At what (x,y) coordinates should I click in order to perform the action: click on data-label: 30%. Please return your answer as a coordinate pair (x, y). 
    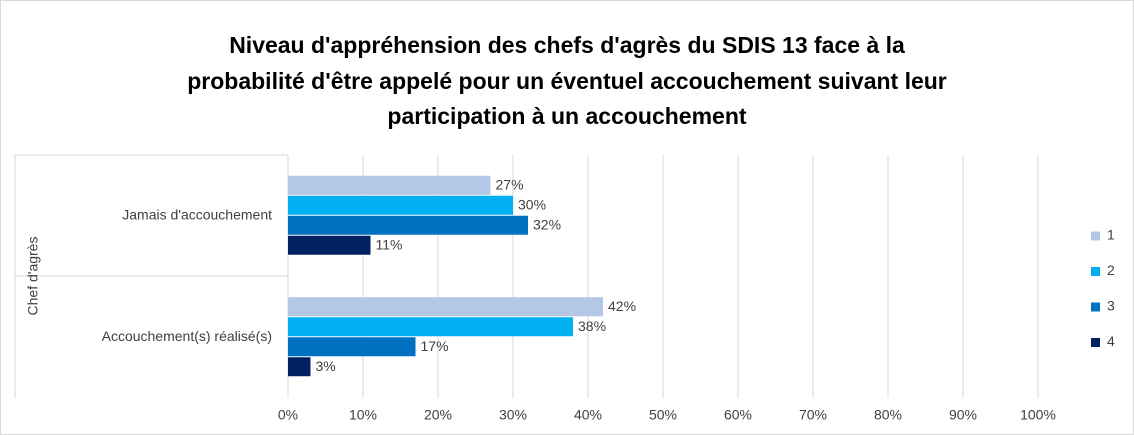
    Looking at the image, I should click on (532, 204).